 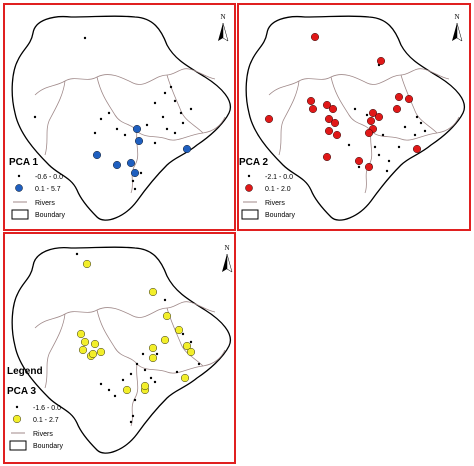 I want to click on legend-class-high: 0.1 - 2.7, so click(x=46, y=420).